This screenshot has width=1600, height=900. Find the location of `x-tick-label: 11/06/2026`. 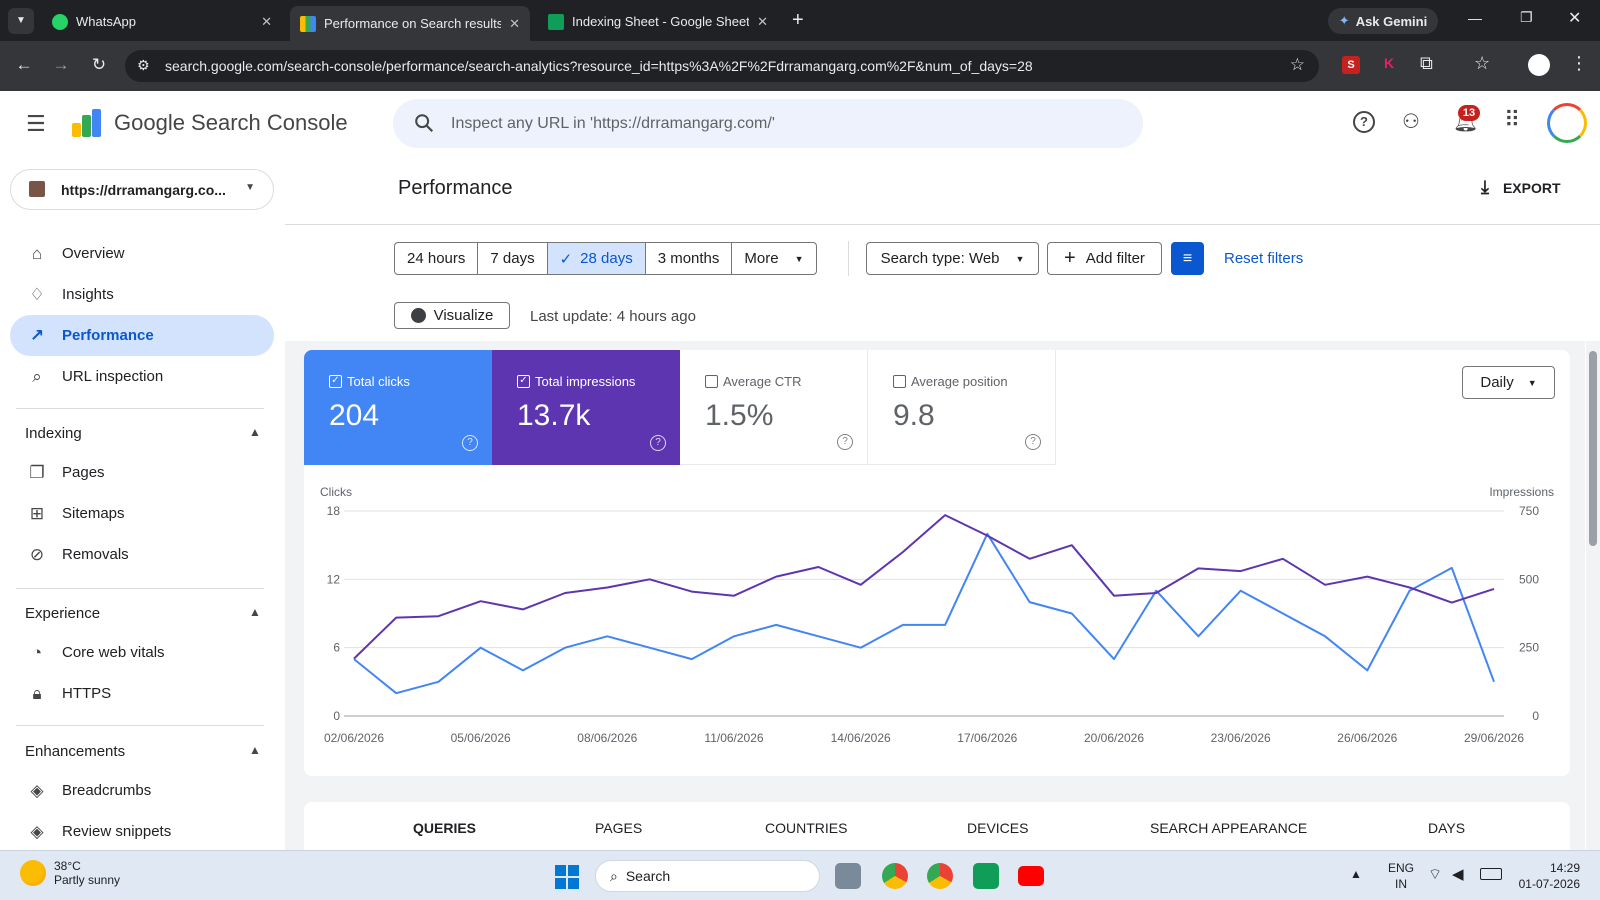

x-tick-label: 11/06/2026 is located at coordinates (733, 738).